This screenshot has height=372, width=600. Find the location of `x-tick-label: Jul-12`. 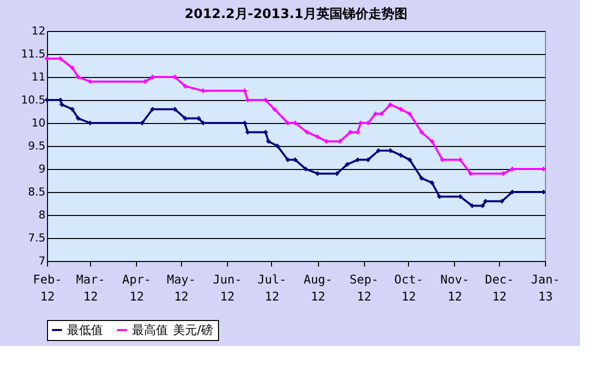

x-tick-label: Jul-12 is located at coordinates (272, 288).